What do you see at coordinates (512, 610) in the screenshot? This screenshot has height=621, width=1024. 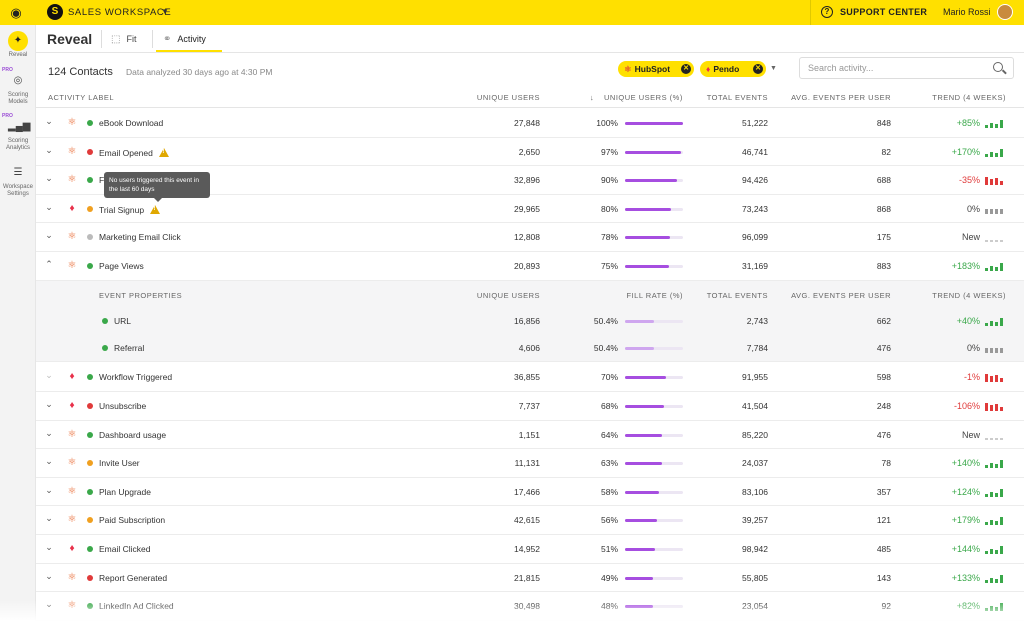 I see `scroll-fade` at bounding box center [512, 610].